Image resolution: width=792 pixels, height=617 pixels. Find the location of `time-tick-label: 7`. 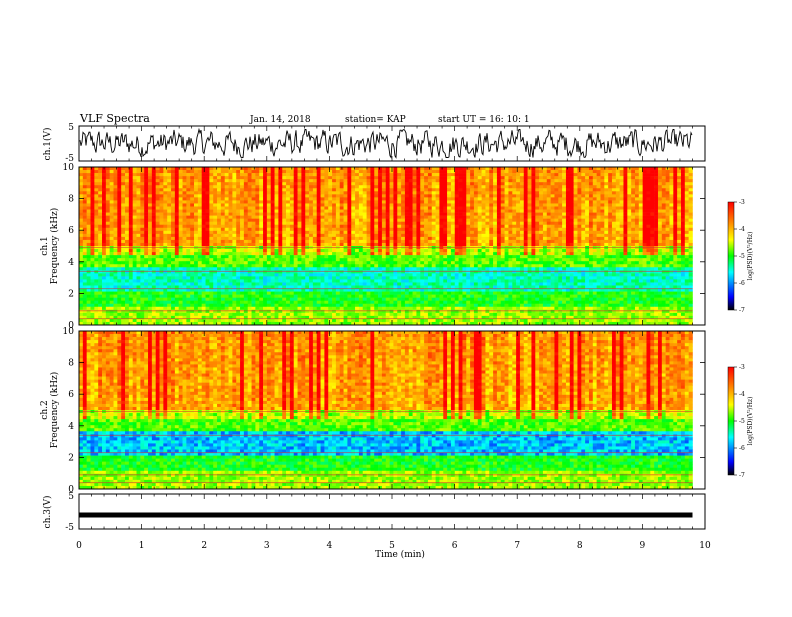

time-tick-label: 7 is located at coordinates (517, 546).